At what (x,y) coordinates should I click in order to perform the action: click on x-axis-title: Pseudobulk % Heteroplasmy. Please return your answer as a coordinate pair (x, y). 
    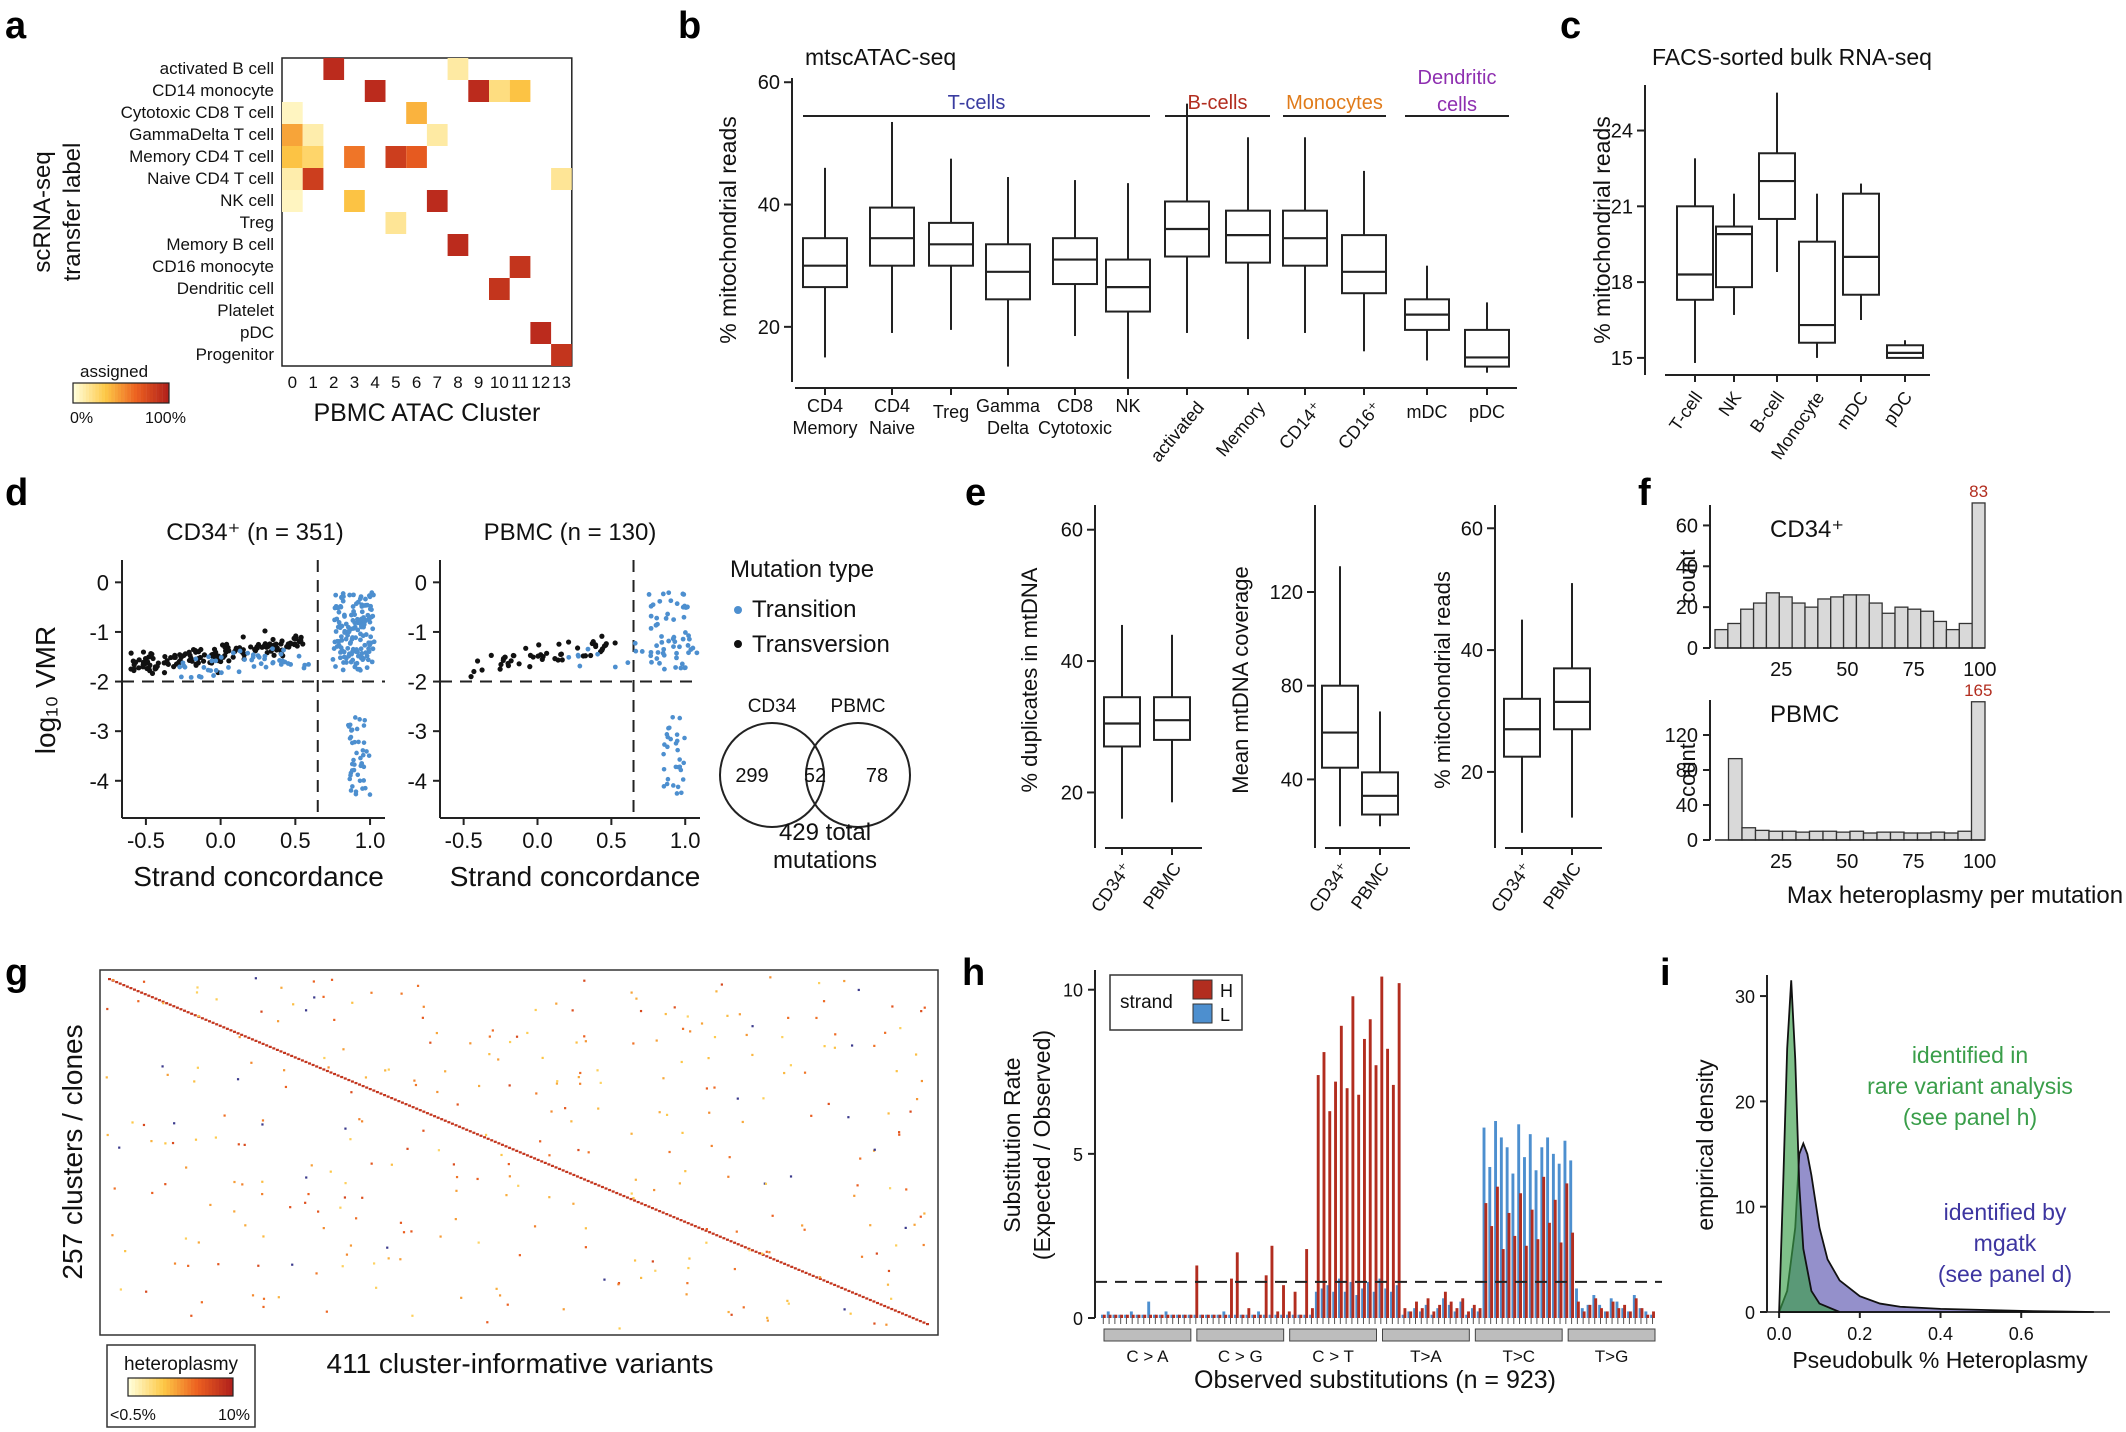
    Looking at the image, I should click on (1940, 1360).